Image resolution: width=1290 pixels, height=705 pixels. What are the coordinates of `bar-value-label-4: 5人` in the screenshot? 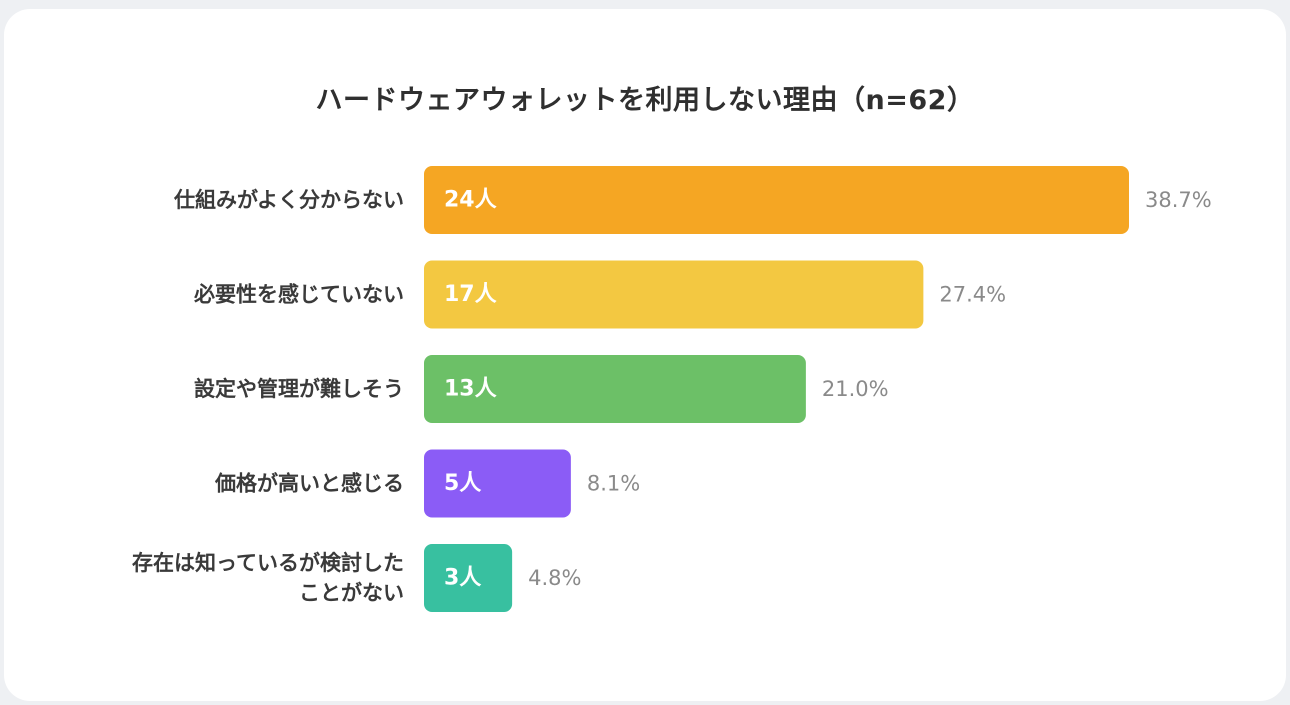 It's located at (462, 483).